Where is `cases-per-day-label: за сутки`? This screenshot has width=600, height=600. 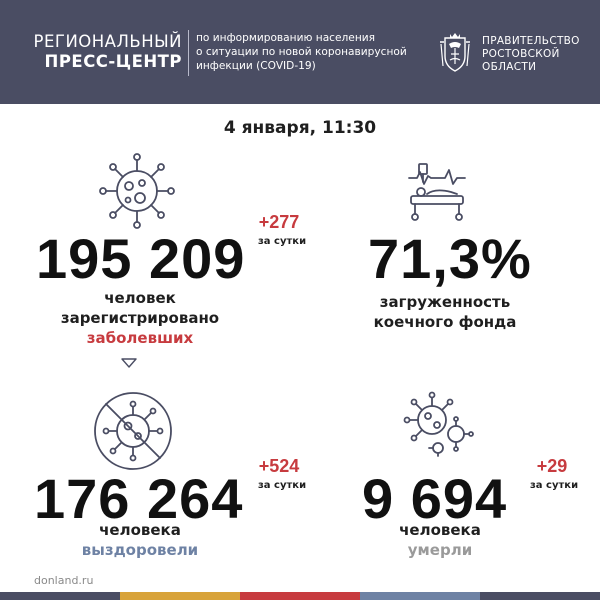
cases-per-day-label: за сутки is located at coordinates (282, 241).